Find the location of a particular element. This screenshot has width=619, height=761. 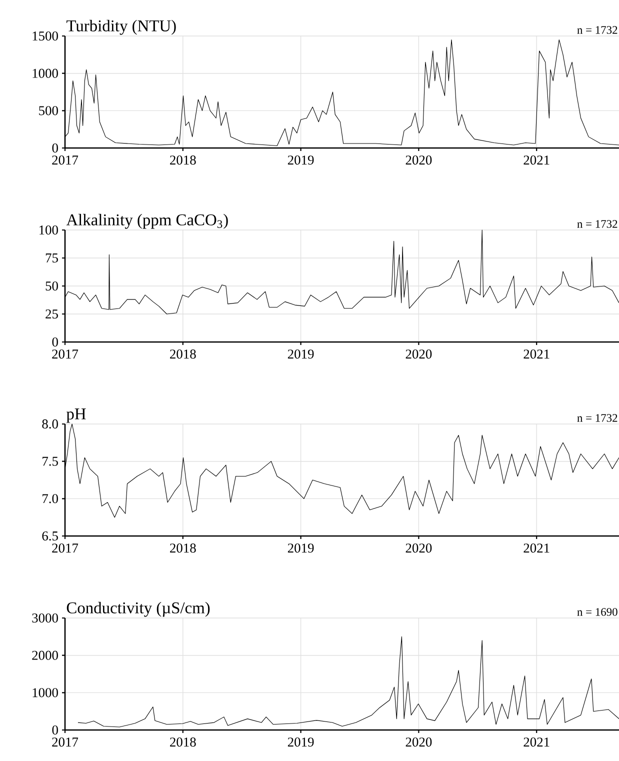

y-tick-label: 25 is located at coordinates (52, 314).